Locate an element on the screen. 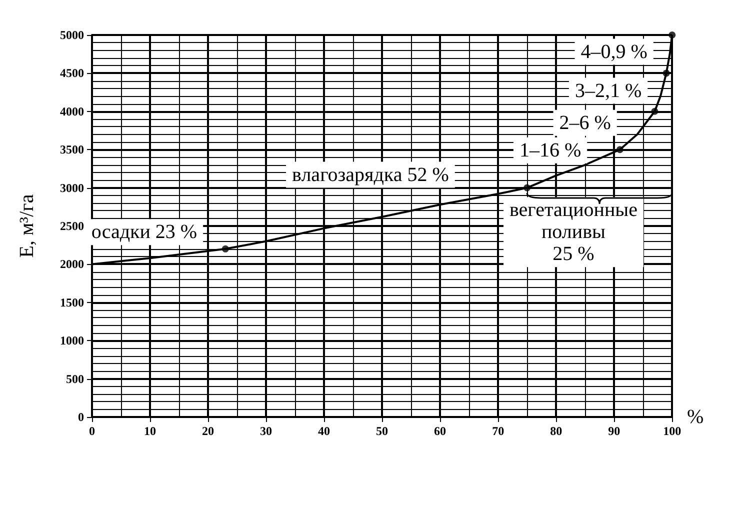  y-tick-label: 500 is located at coordinates (75, 379).